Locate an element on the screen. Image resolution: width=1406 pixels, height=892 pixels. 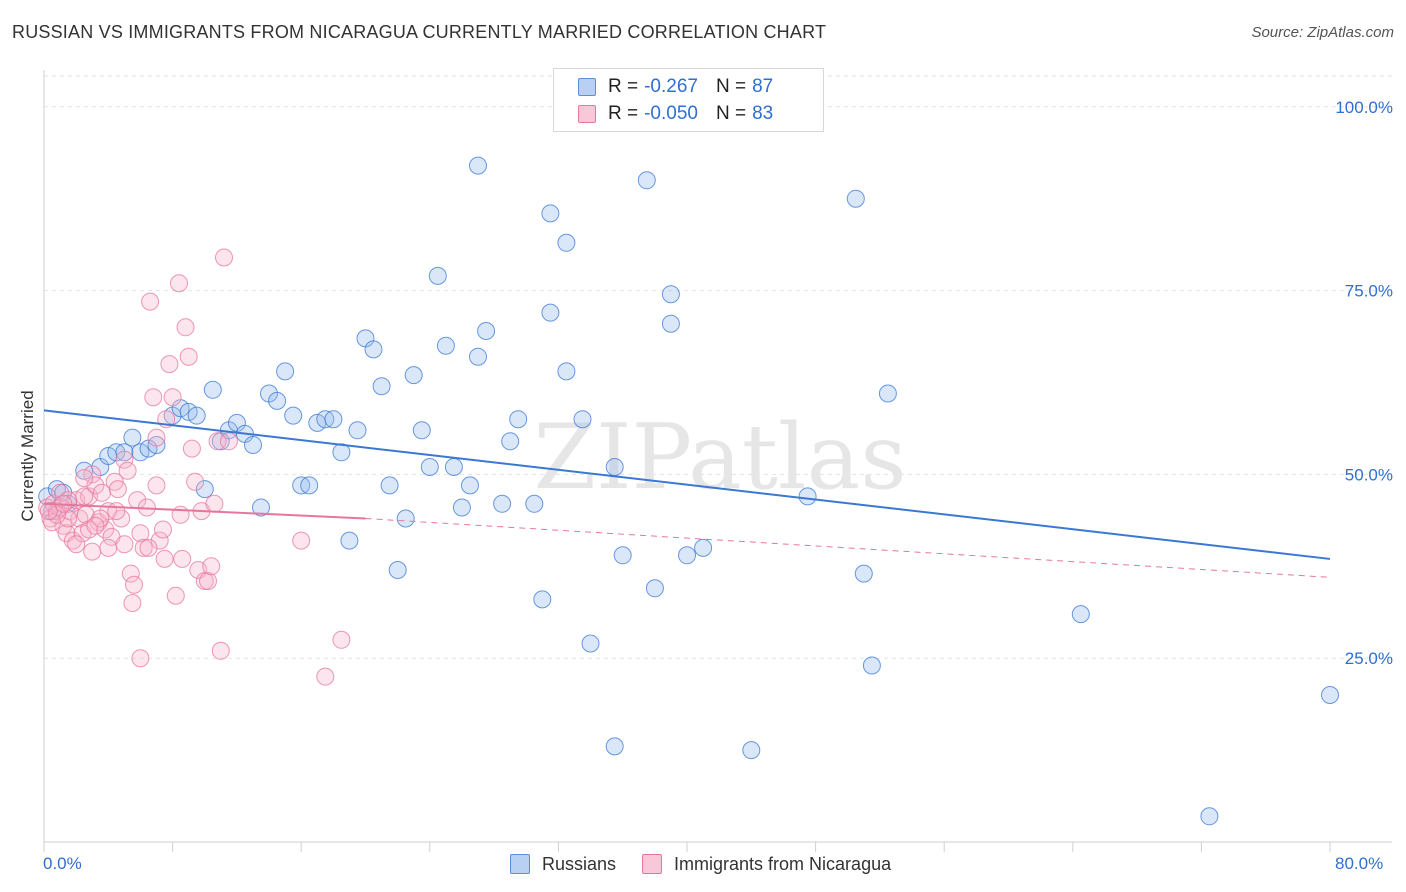
legend-row-nicaragua: R = -0.050 N = 83 is located at coordinates (675, 114).